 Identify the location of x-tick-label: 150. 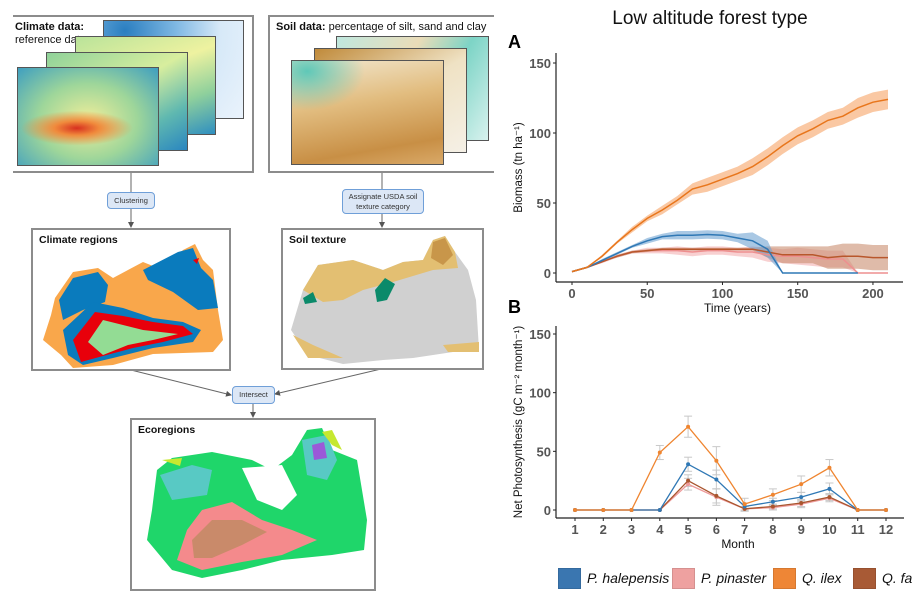
(798, 293).